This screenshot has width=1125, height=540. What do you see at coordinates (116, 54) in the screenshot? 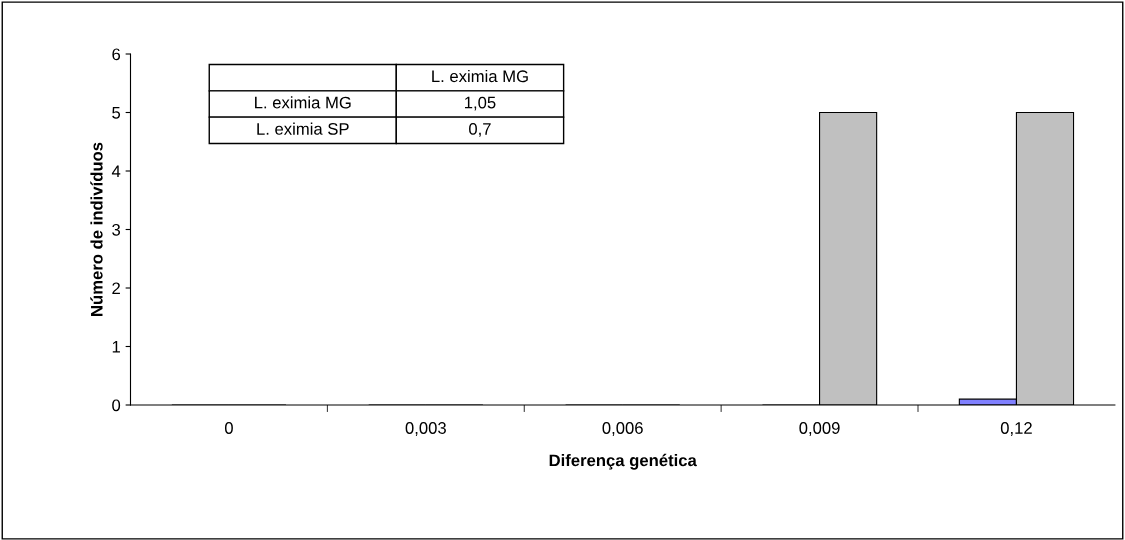
I see `y-tick-label: 6` at bounding box center [116, 54].